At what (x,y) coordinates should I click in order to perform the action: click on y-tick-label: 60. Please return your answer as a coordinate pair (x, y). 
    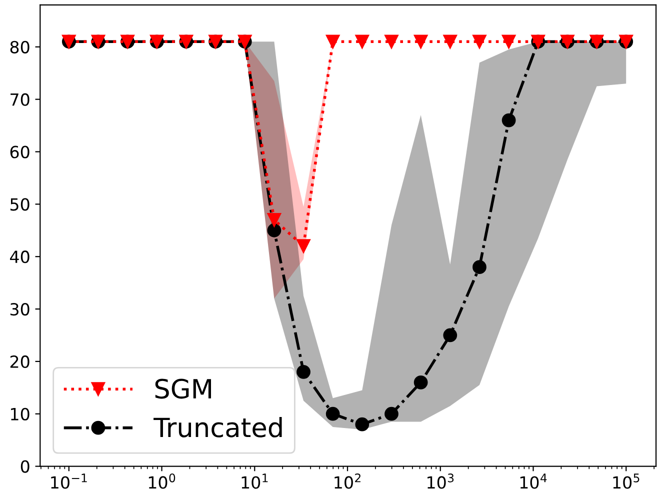
    Looking at the image, I should click on (20, 152).